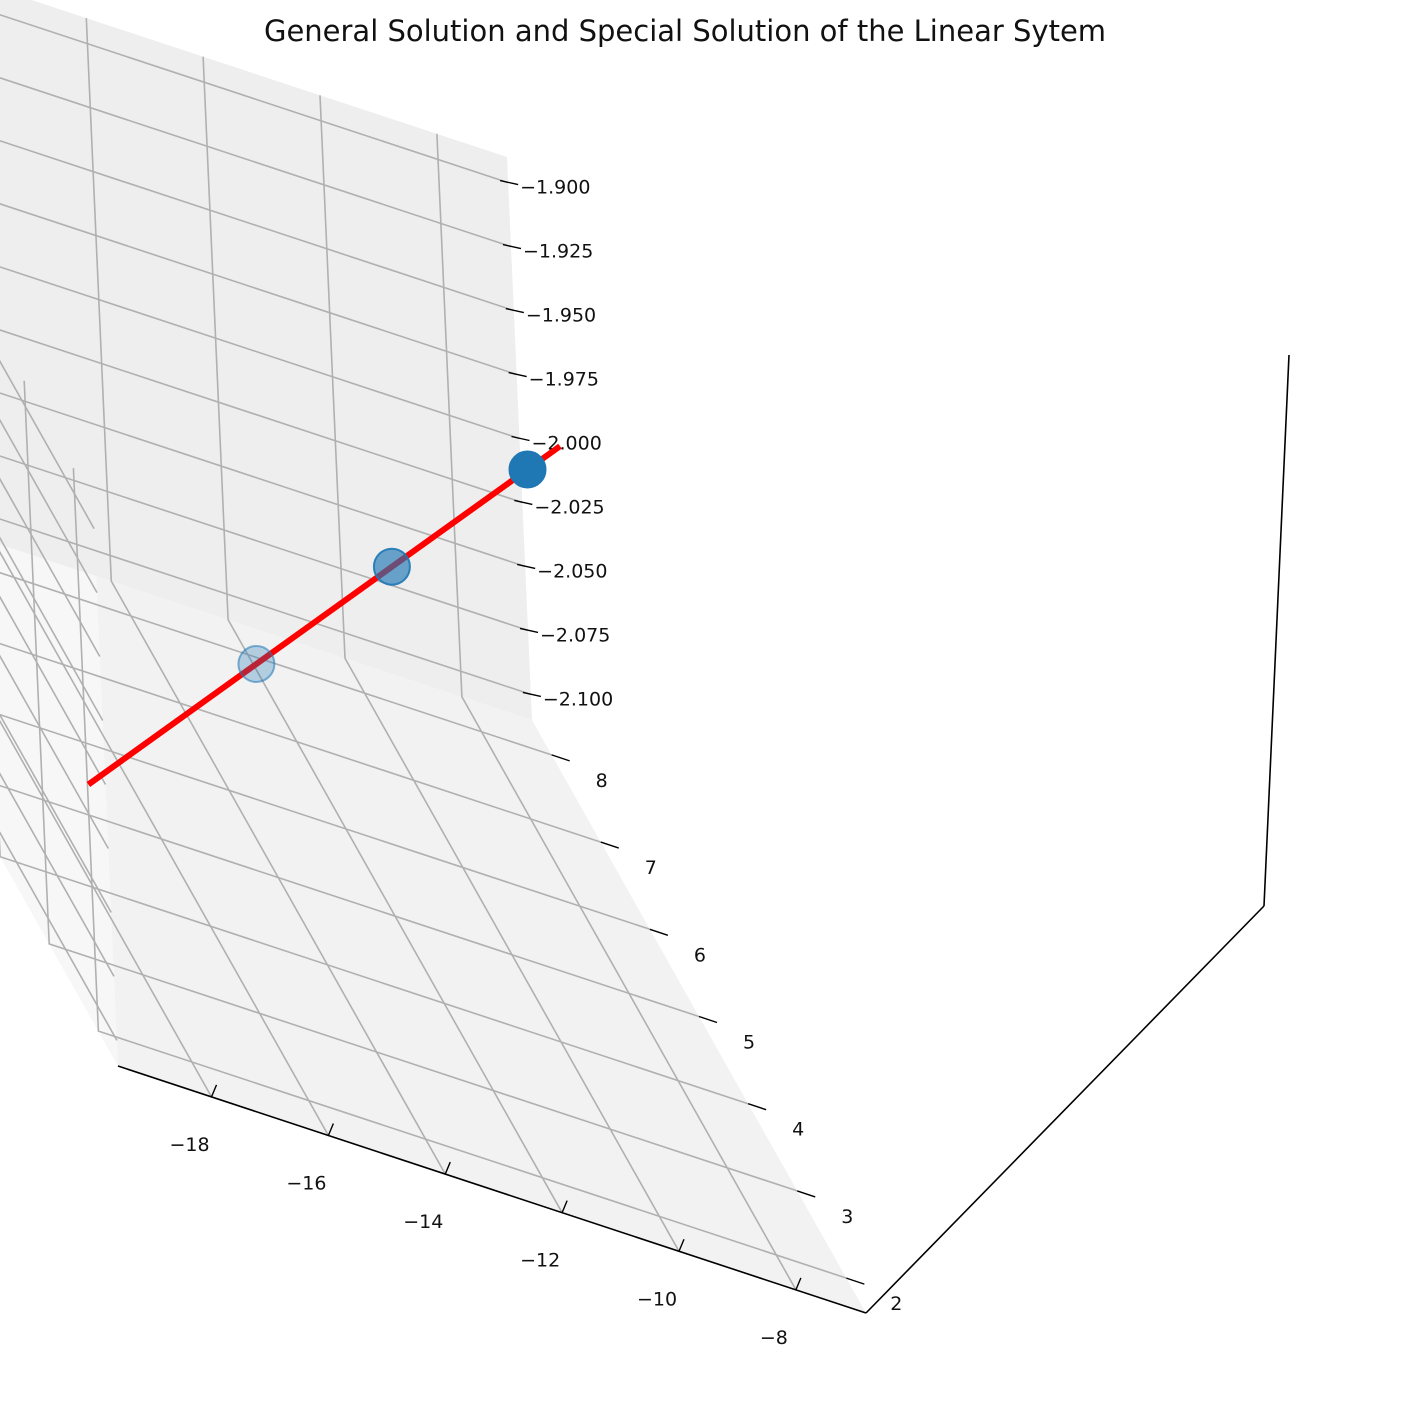 The image size is (1406, 1417). I want to click on x-axis-line, so click(492, 1189).